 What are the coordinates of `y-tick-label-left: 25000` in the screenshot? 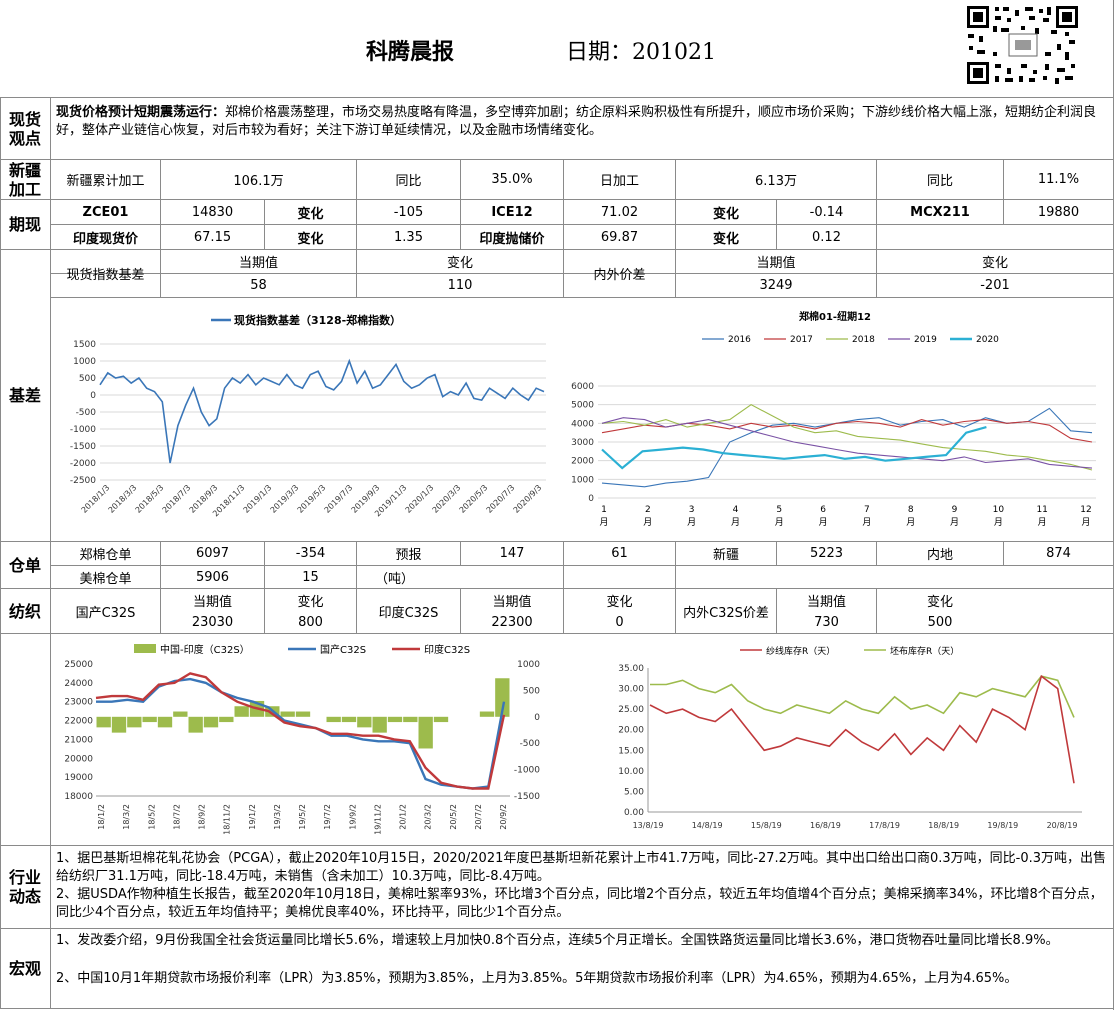 It's located at (78, 665).